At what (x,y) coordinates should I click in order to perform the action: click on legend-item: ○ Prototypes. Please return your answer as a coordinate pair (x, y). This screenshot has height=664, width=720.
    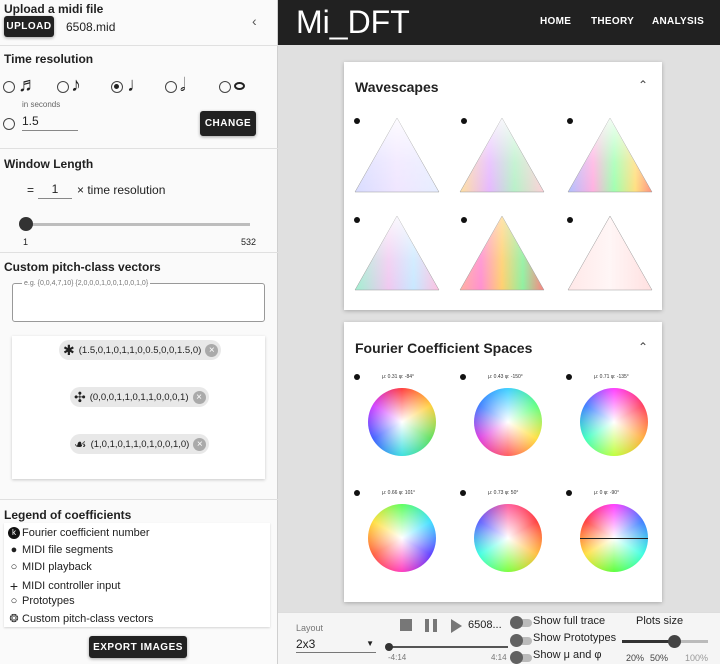
    Looking at the image, I should click on (41, 601).